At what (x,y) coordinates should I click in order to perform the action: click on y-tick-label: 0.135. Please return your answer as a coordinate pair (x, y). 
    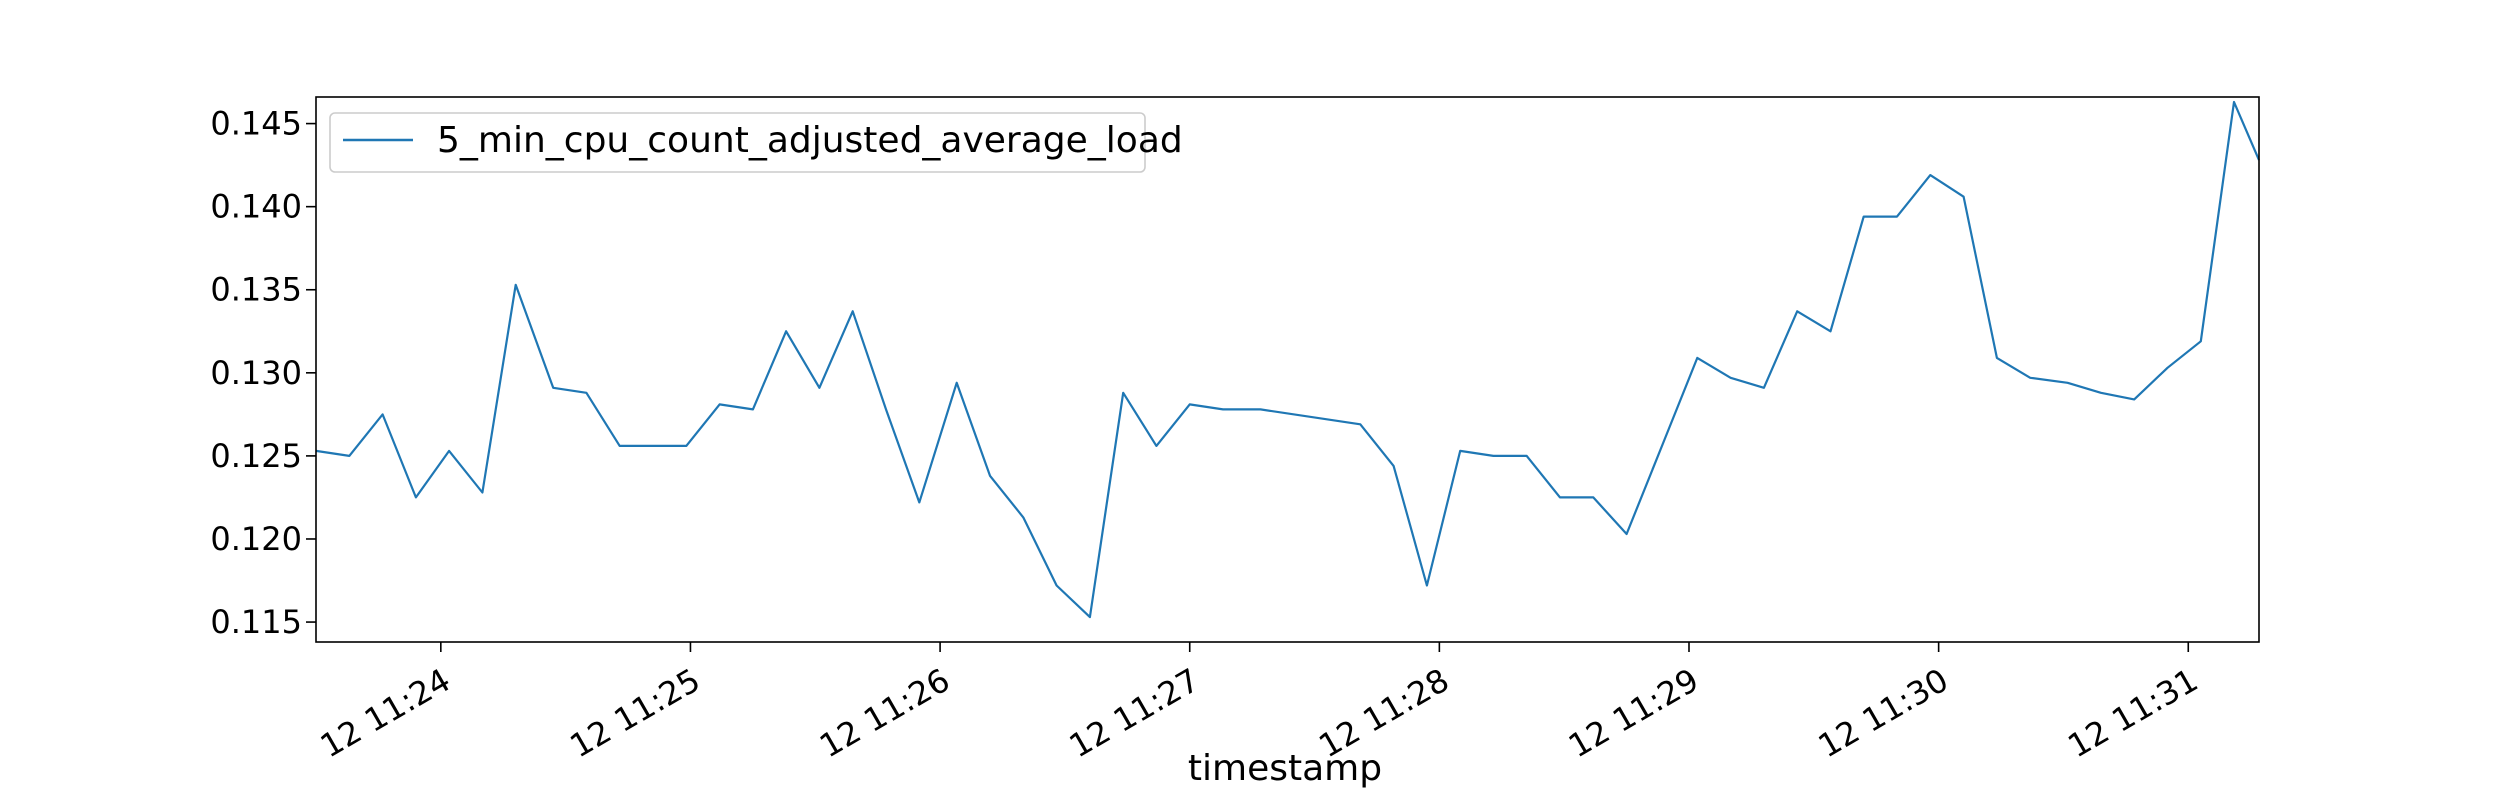
    Looking at the image, I should click on (256, 290).